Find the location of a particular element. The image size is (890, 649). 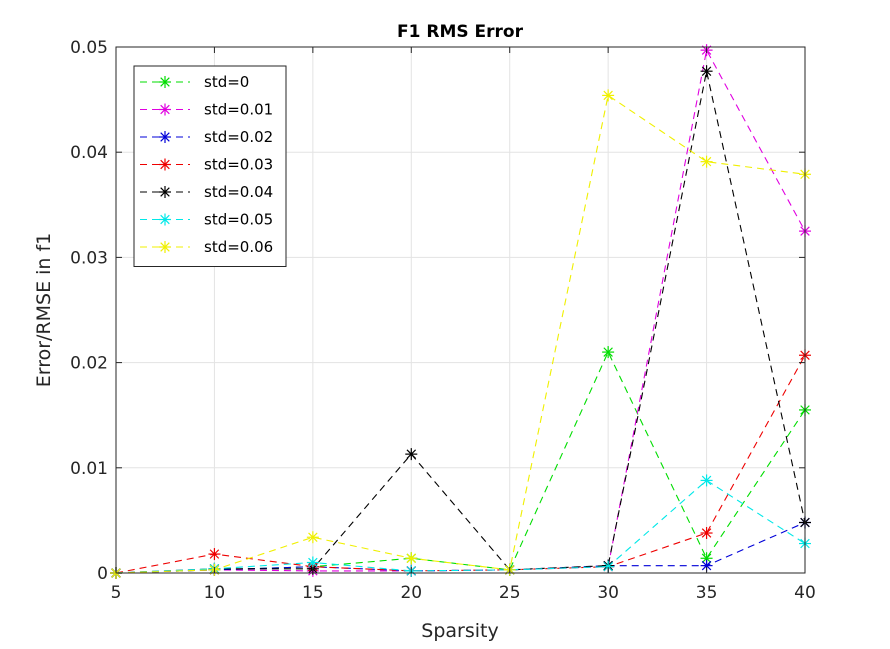

legend-label: std=0.05 is located at coordinates (238, 220).